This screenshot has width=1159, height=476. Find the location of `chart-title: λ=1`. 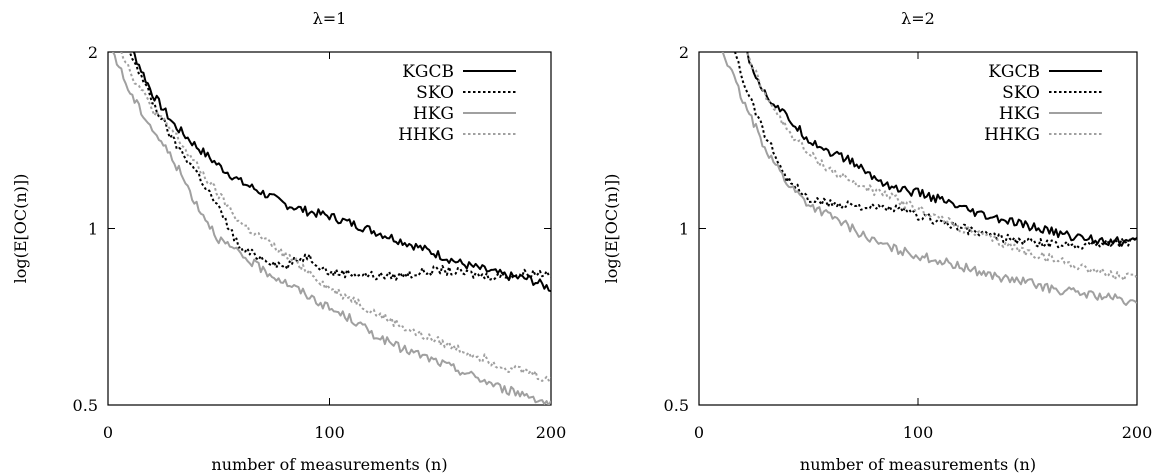

chart-title: λ=1 is located at coordinates (330, 18).